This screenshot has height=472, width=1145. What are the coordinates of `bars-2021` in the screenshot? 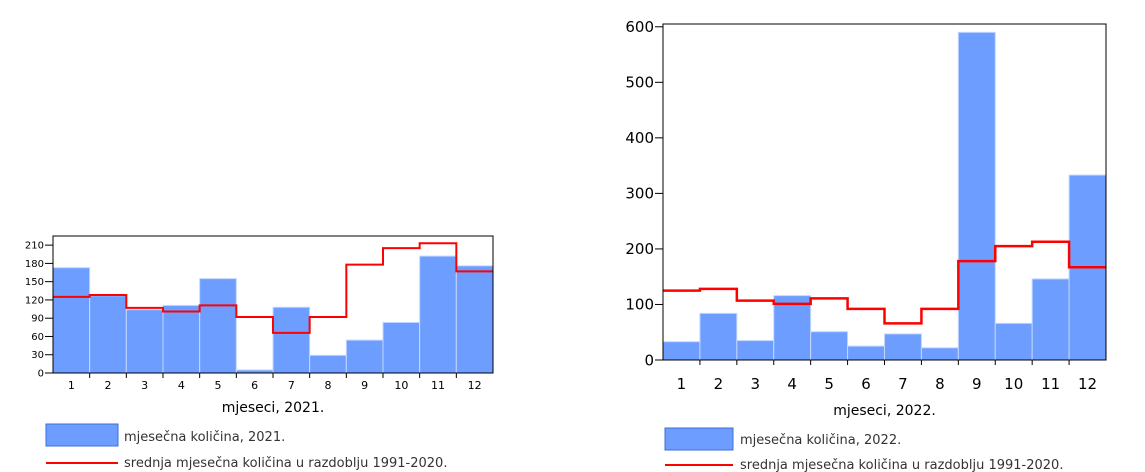 It's located at (273, 314).